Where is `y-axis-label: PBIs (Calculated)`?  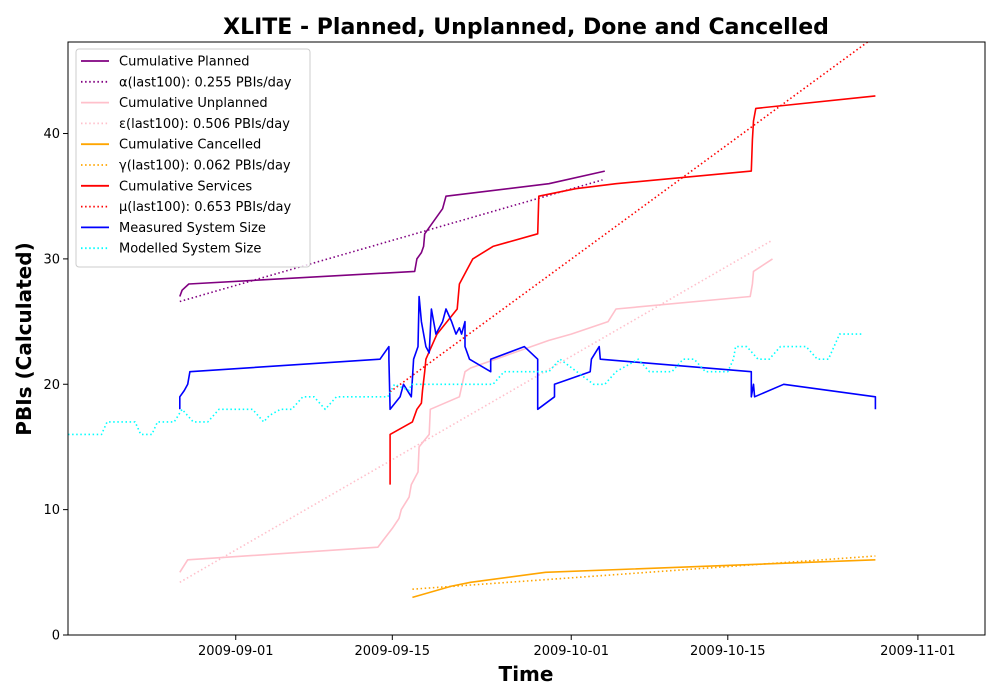
y-axis-label: PBIs (Calculated) is located at coordinates (24, 338).